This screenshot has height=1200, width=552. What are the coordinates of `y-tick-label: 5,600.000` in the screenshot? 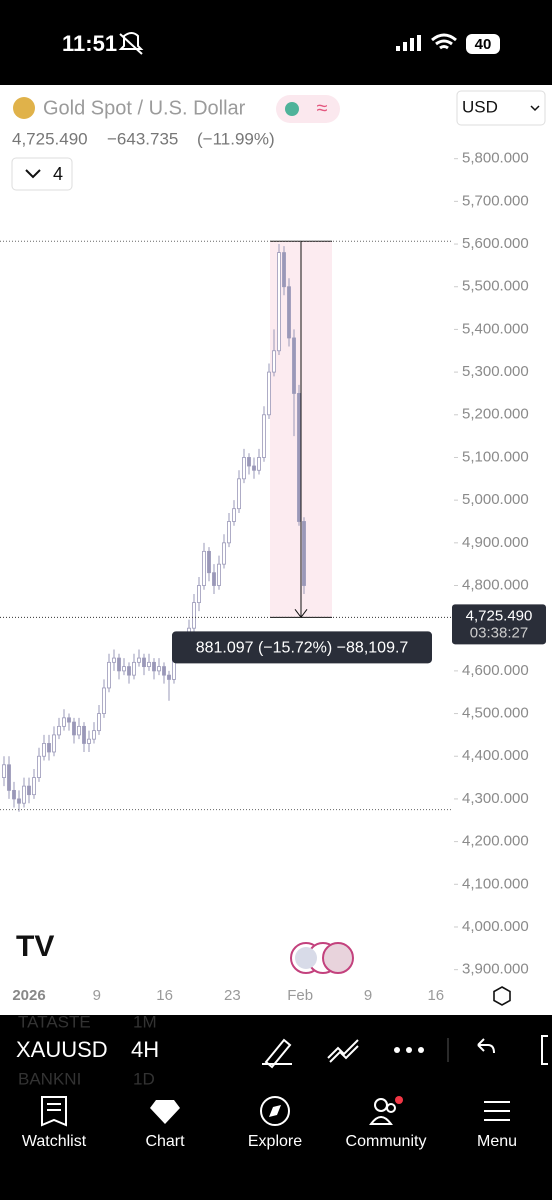 It's located at (495, 243).